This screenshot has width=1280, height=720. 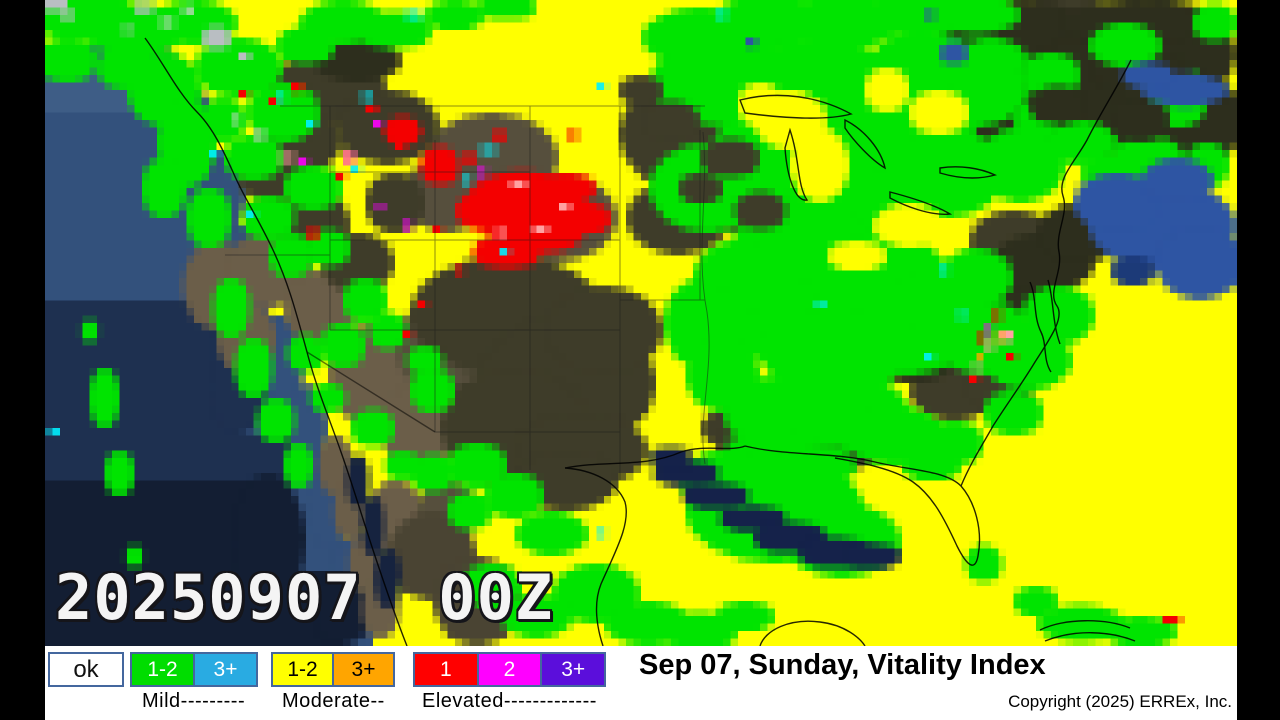 What do you see at coordinates (302, 669) in the screenshot?
I see `legend-cell-moderate-1-2: 1-2` at bounding box center [302, 669].